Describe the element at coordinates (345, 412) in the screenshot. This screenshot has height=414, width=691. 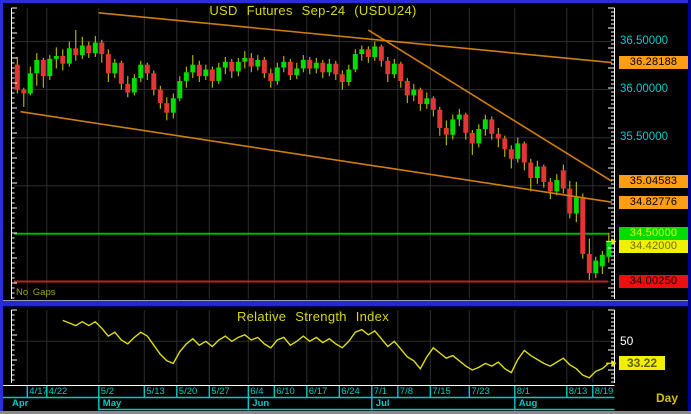
I see `window-border-bottom` at that location.